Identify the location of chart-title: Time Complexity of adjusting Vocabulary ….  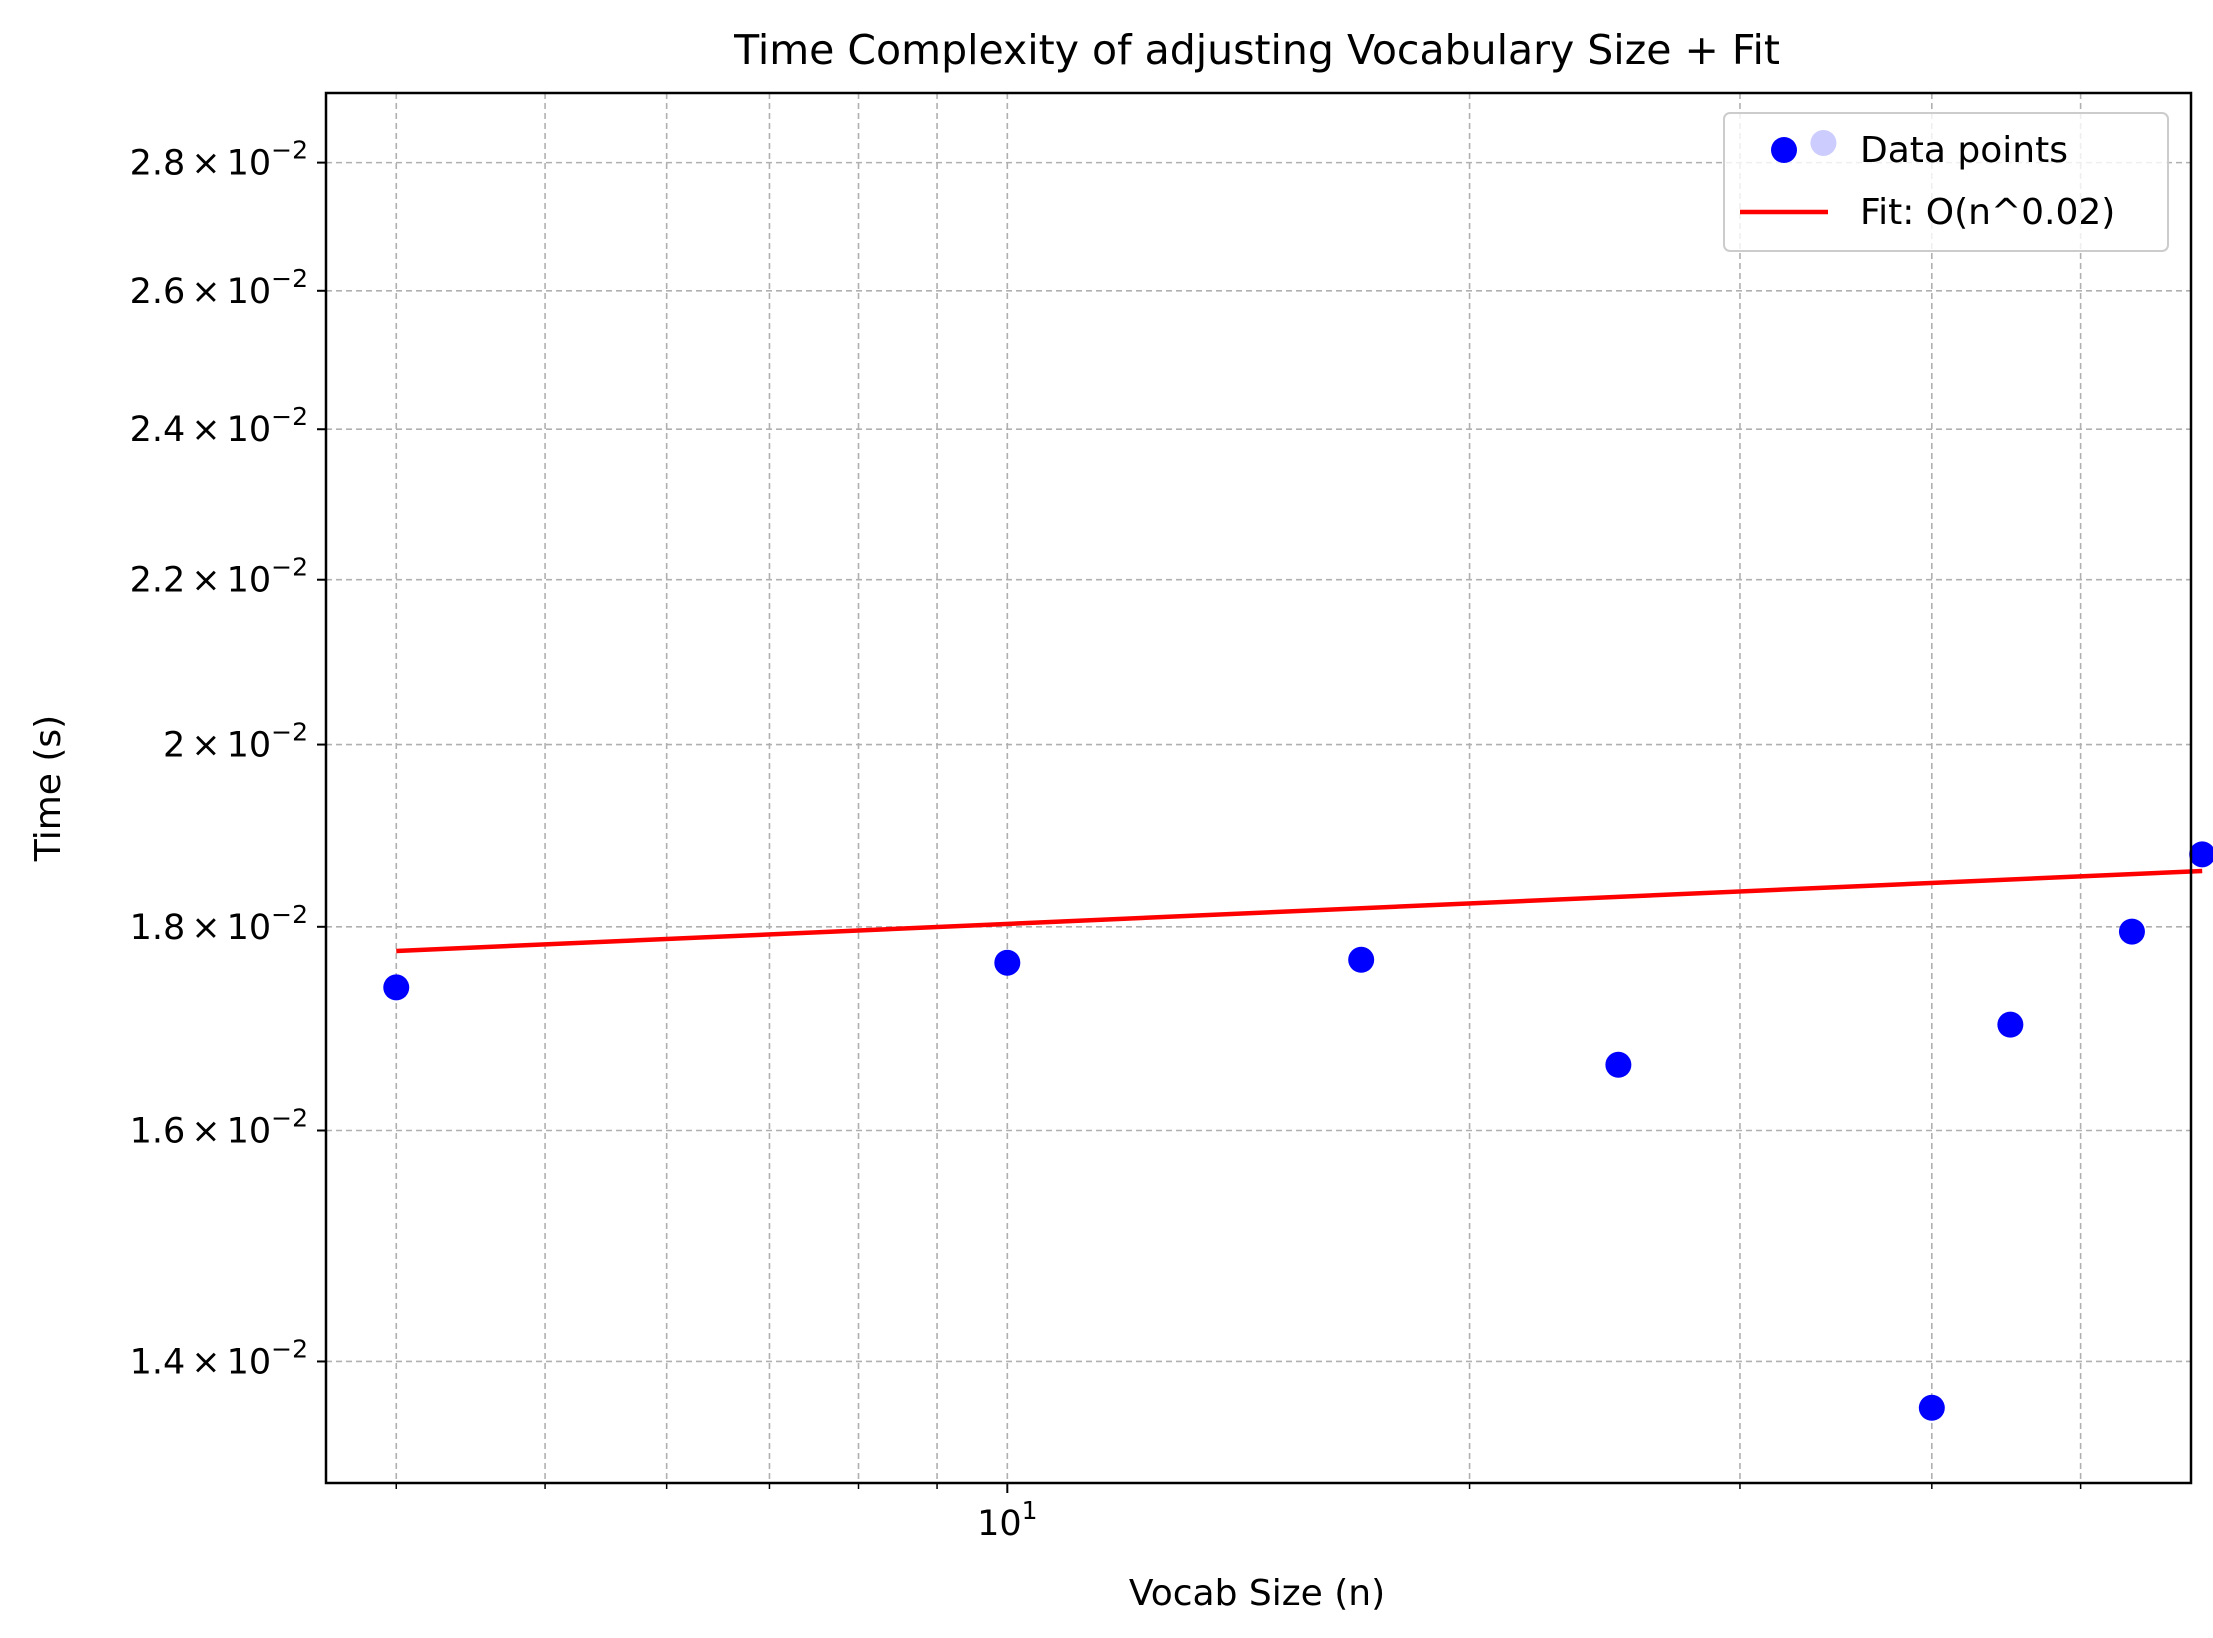
(1256, 50).